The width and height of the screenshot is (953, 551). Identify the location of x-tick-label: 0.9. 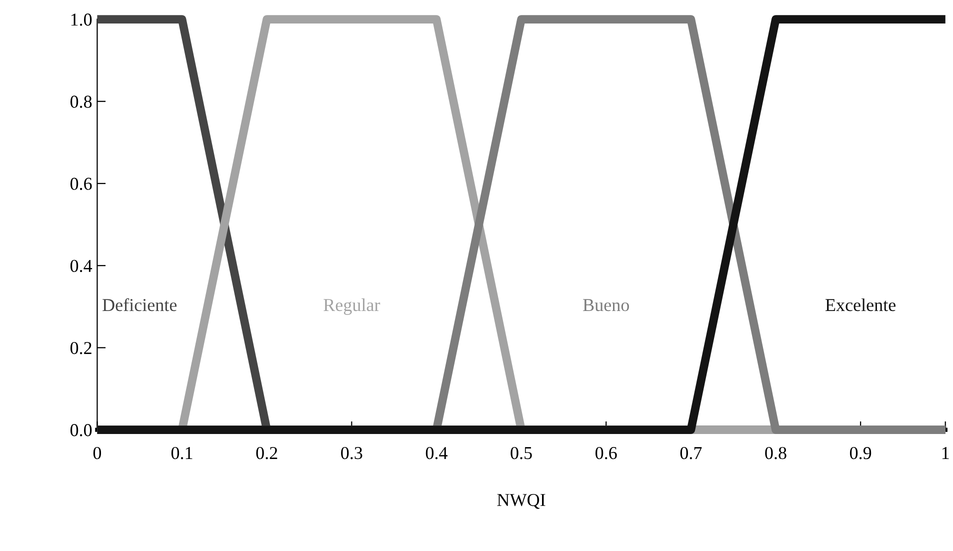
(861, 453).